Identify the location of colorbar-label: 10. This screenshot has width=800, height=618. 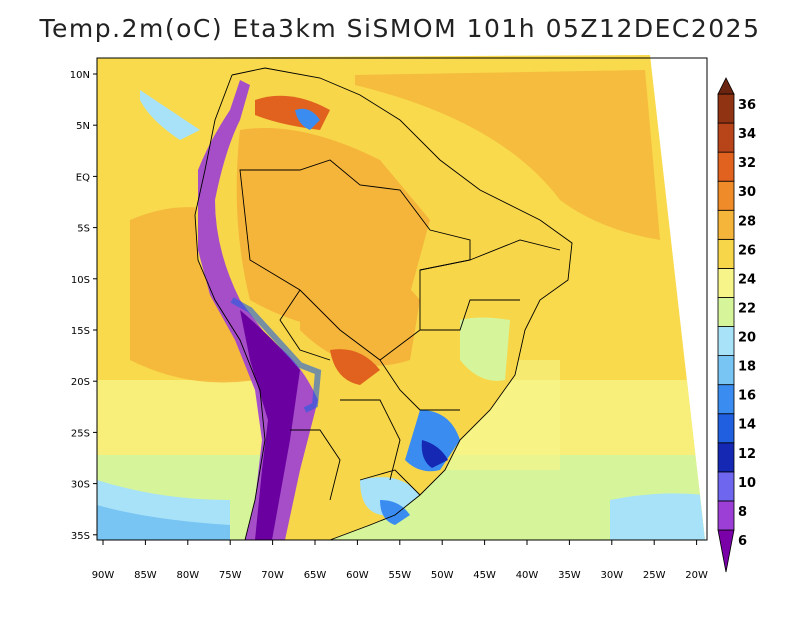
(747, 483).